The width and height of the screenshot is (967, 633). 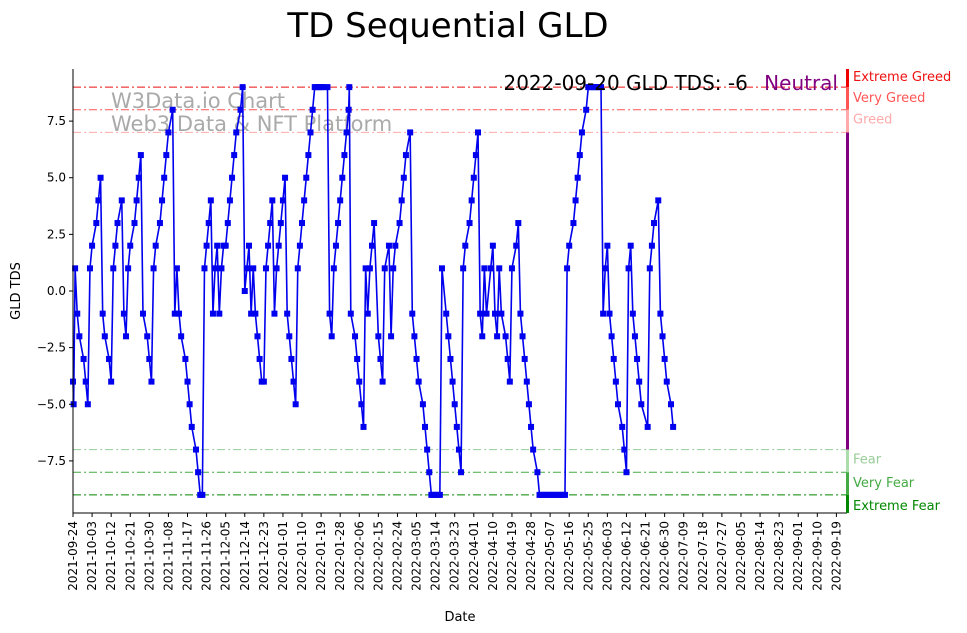 What do you see at coordinates (226, 556) in the screenshot?
I see `x-tick-label-8: 2021-12-05` at bounding box center [226, 556].